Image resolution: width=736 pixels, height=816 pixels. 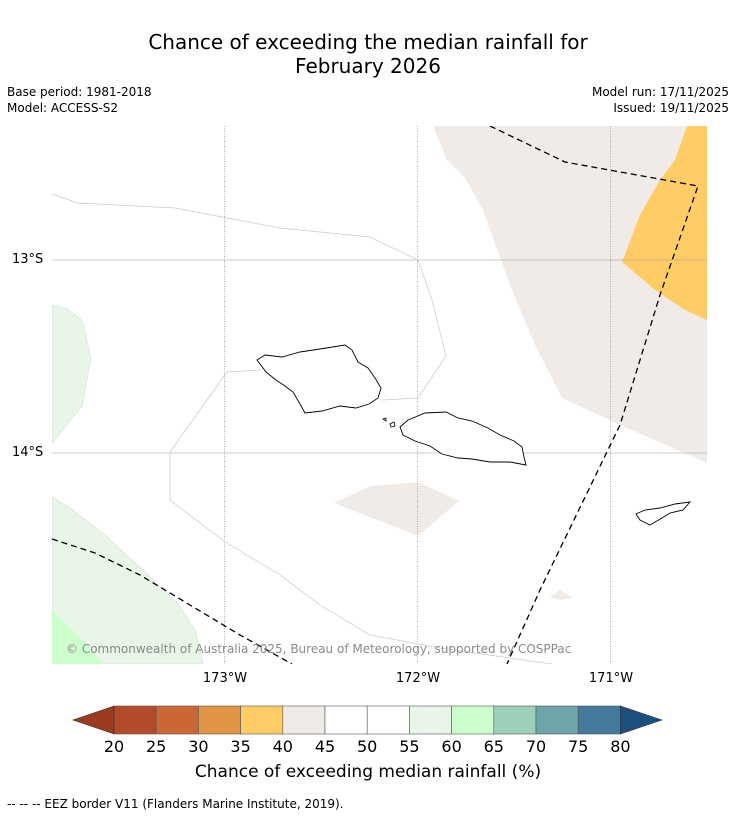 What do you see at coordinates (79, 100) in the screenshot?
I see `meta-left: Base period: 1981-2018 Model: ACCESS-S2` at bounding box center [79, 100].